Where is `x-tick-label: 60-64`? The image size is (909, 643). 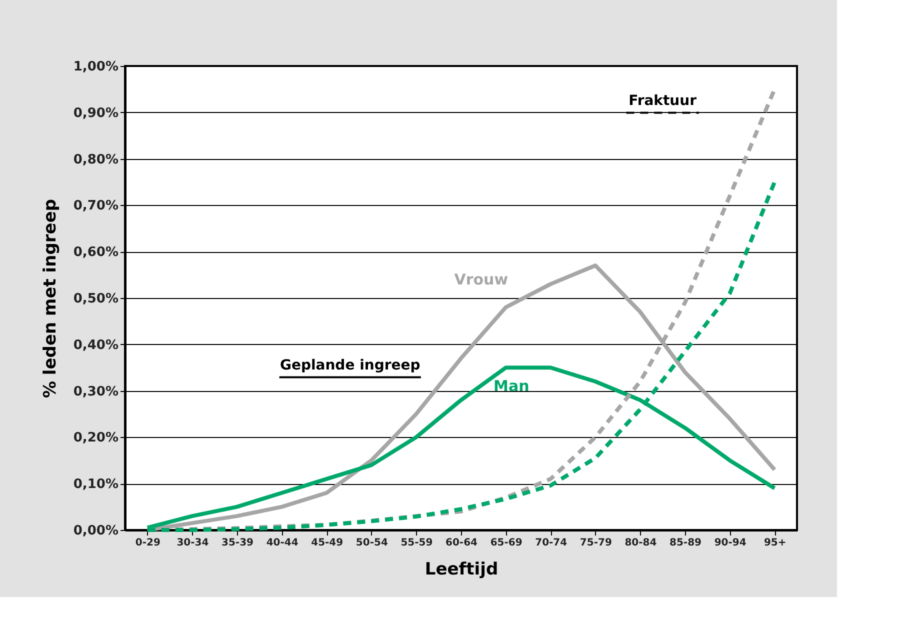
x-tick-label: 60-64 is located at coordinates (462, 543).